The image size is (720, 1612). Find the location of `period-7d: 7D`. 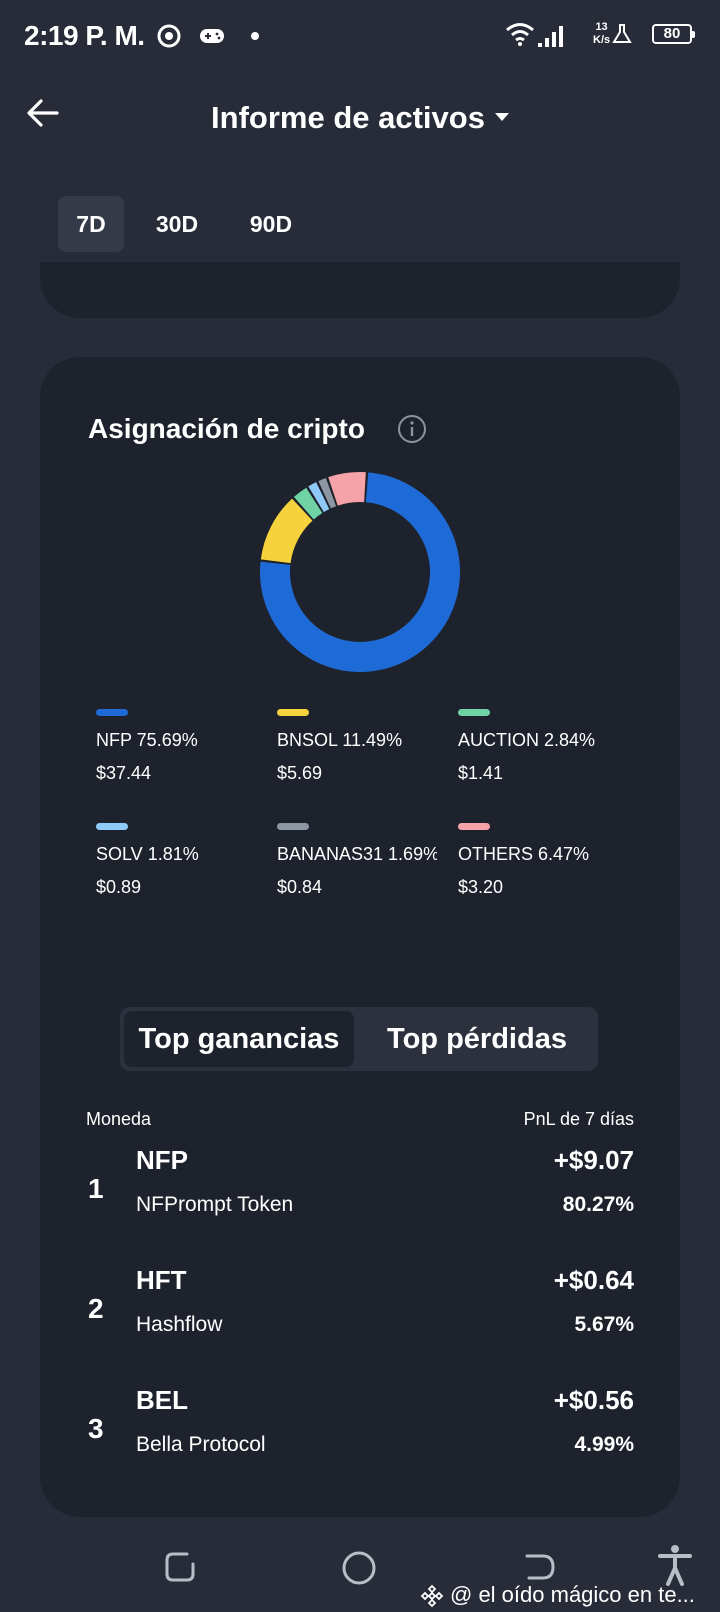

period-7d: 7D is located at coordinates (91, 224).